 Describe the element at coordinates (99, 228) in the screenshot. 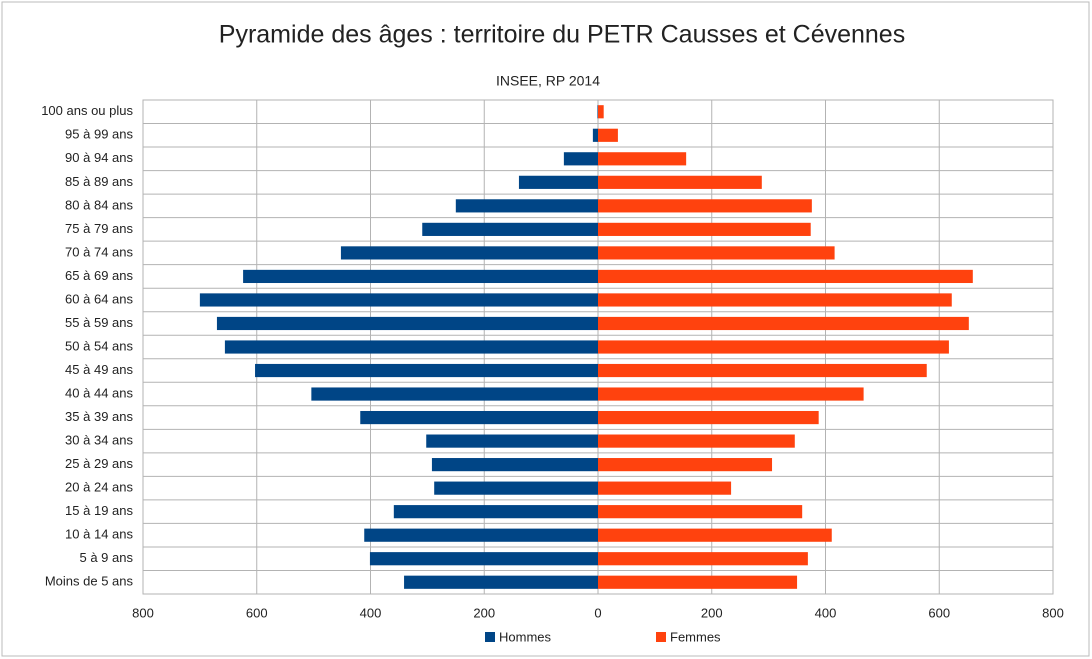

I see `y-tick-label: 75 à 79 ans` at that location.